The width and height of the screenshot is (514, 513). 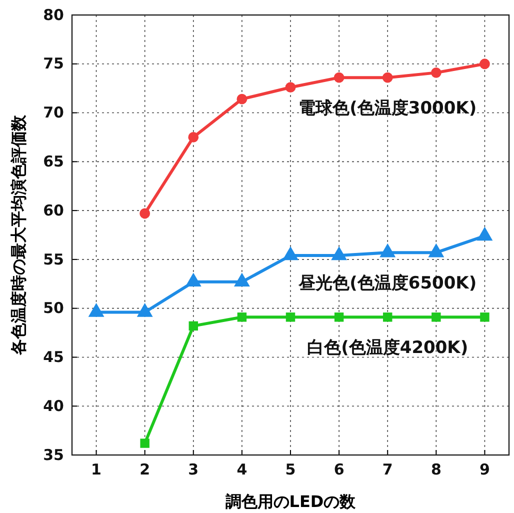 I want to click on x-tick-label: 3, so click(x=193, y=469).